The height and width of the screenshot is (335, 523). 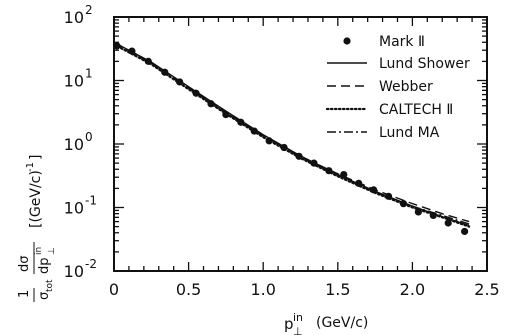 What do you see at coordinates (262, 289) in the screenshot?
I see `x-tick-label: 1.0` at bounding box center [262, 289].